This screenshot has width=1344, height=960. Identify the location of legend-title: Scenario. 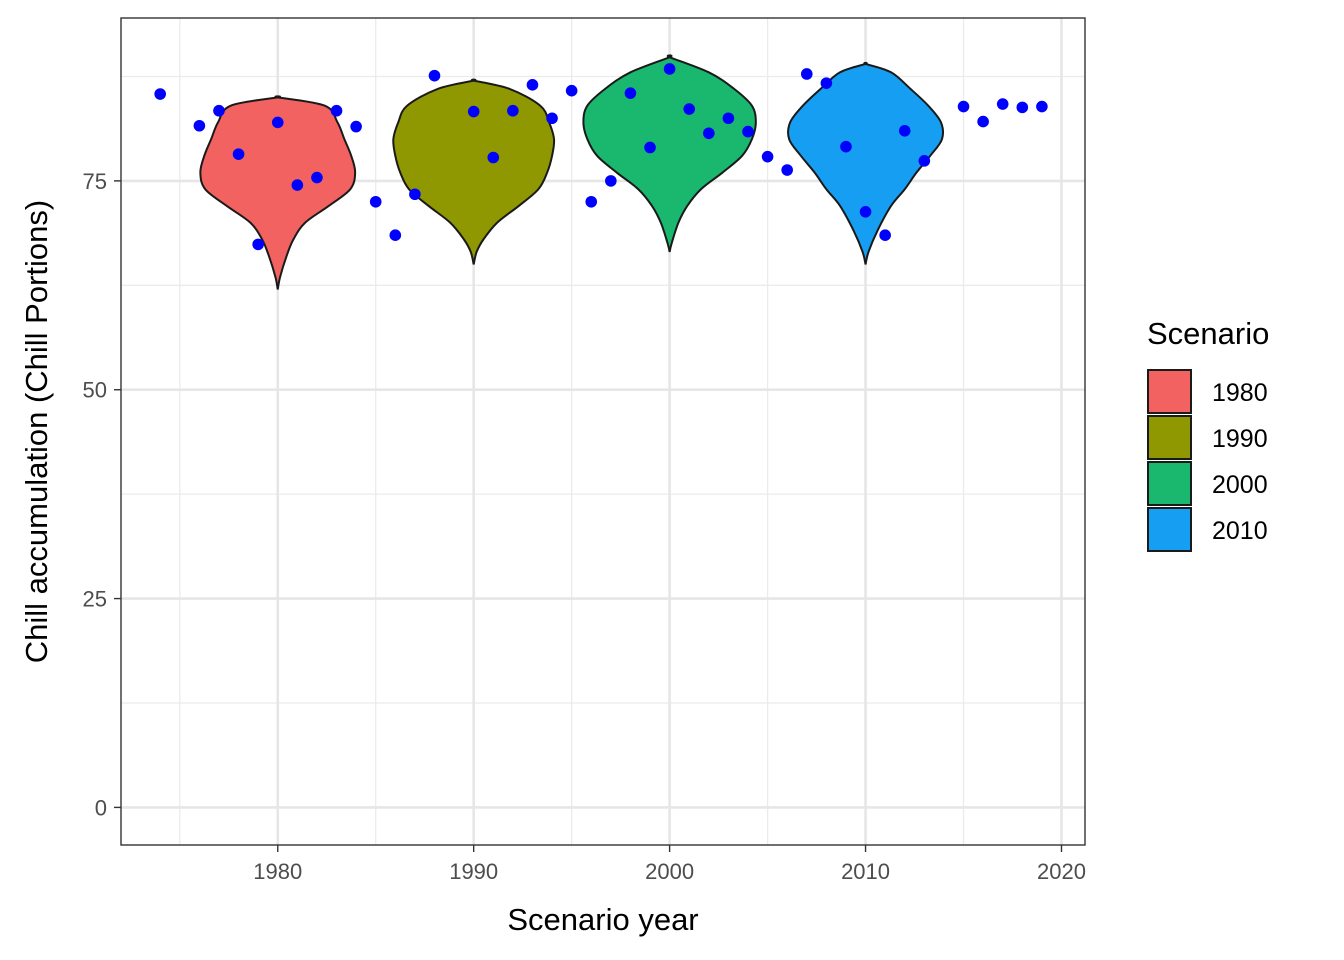
(1208, 333).